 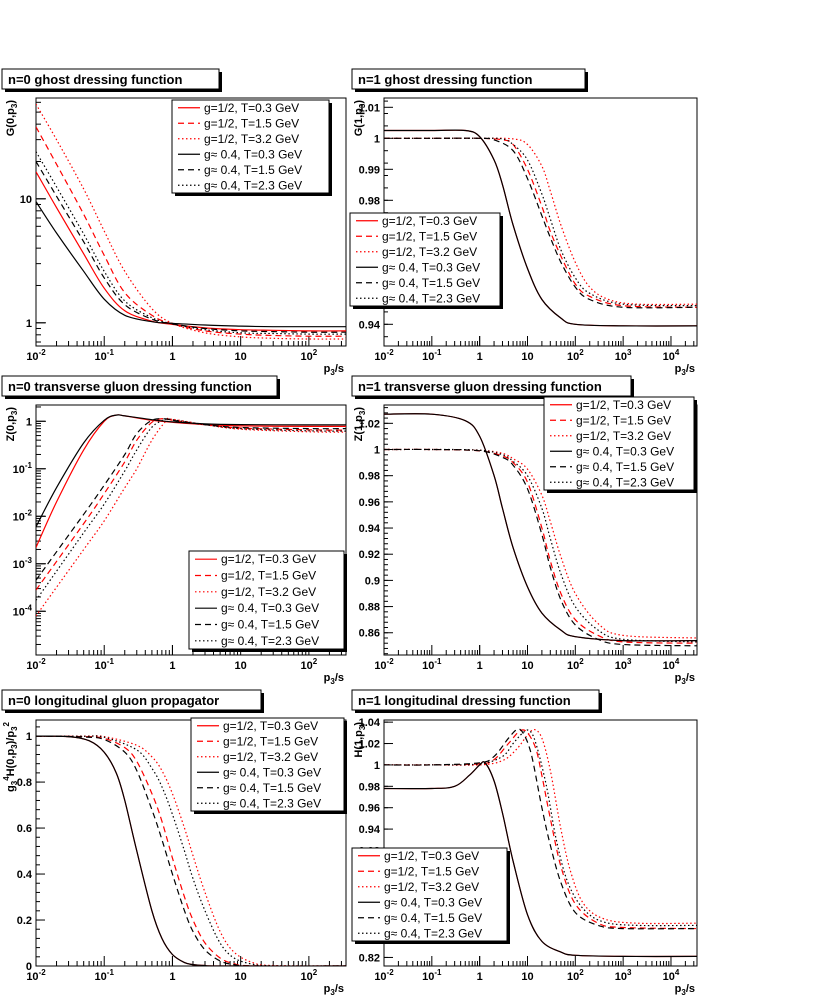 What do you see at coordinates (480, 386) in the screenshot?
I see `chart-title: n=1 transverse gluon dressing function` at bounding box center [480, 386].